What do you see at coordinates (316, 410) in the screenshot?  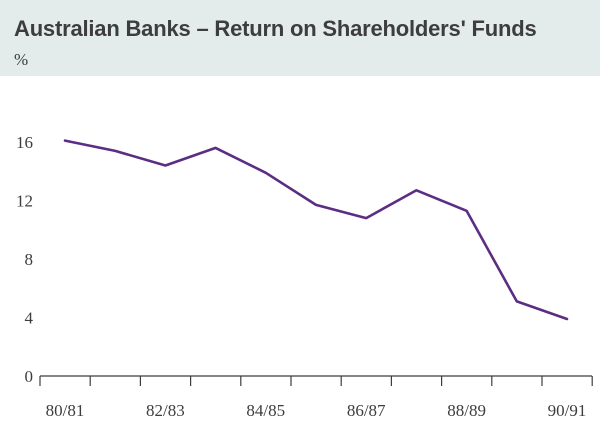 I see `x-tick-labels: 80/81 82/83 84/85 86/87 88/89 90/91` at bounding box center [316, 410].